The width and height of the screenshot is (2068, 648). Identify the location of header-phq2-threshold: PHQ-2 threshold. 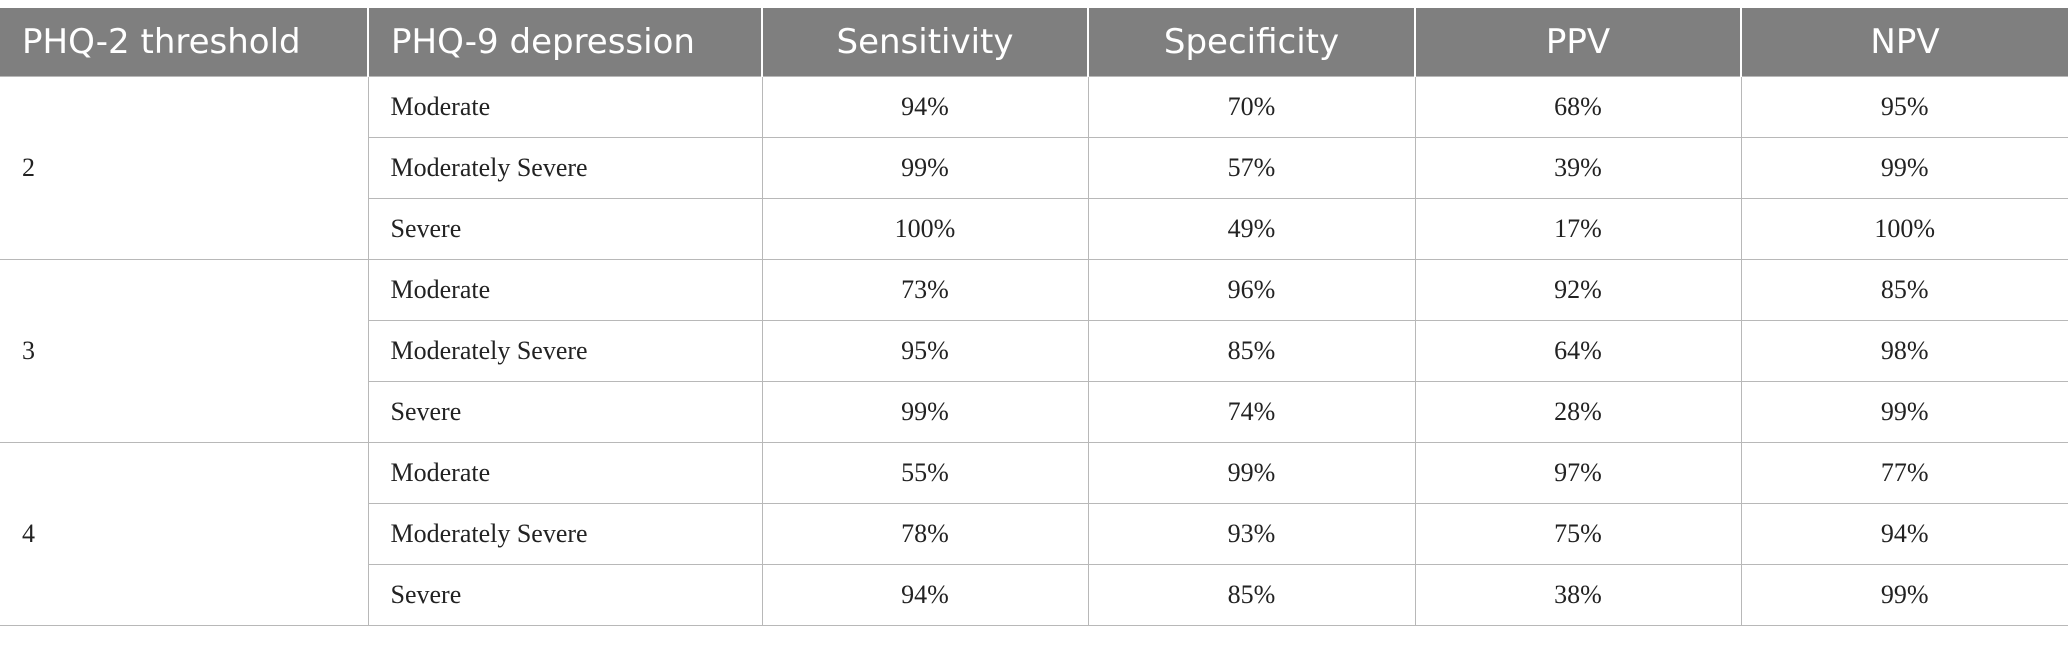
(184, 42).